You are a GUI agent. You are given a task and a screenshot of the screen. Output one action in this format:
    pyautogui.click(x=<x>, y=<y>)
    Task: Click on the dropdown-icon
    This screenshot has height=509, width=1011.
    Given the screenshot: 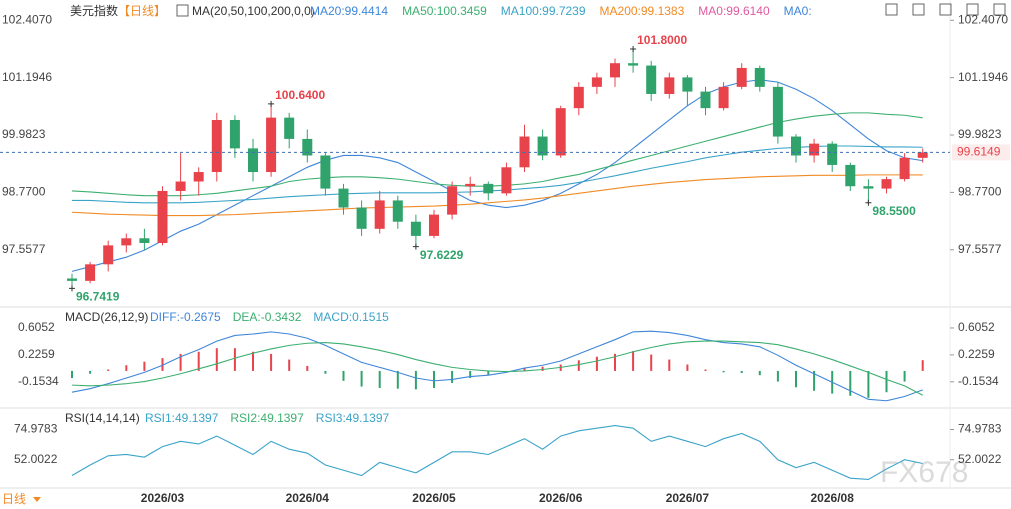 What is the action you would take?
    pyautogui.click(x=37, y=499)
    